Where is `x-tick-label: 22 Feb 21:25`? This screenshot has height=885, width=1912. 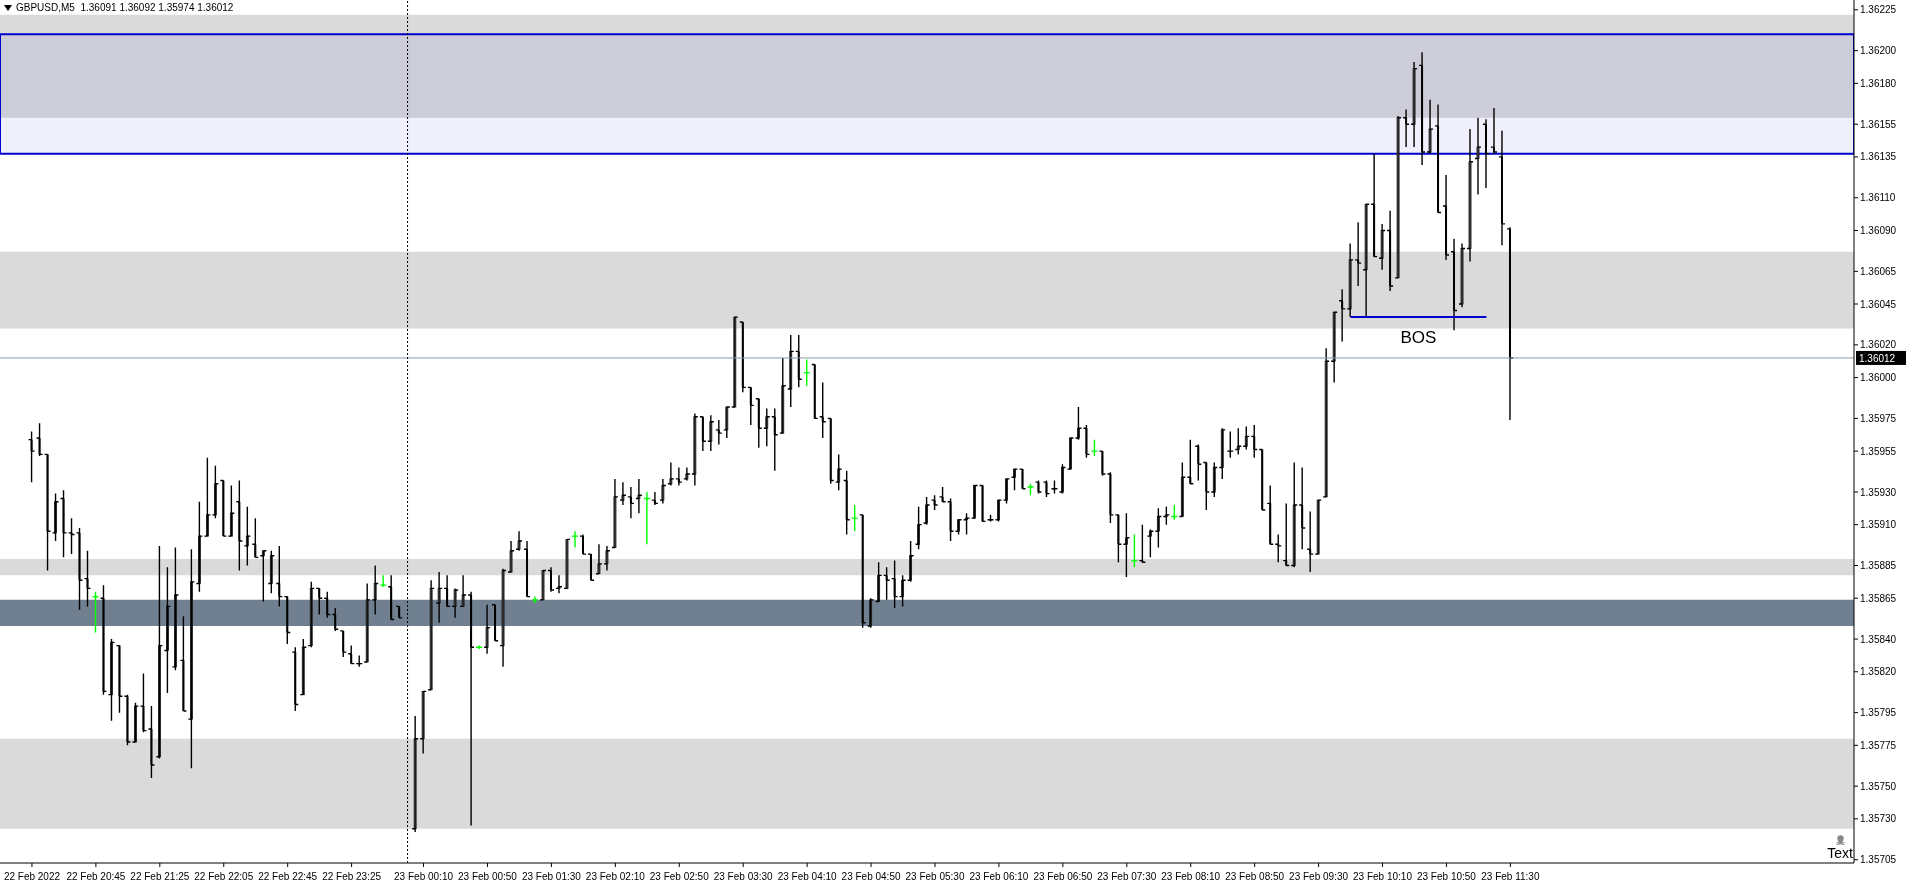
x-tick-label: 22 Feb 21:25 is located at coordinates (160, 876).